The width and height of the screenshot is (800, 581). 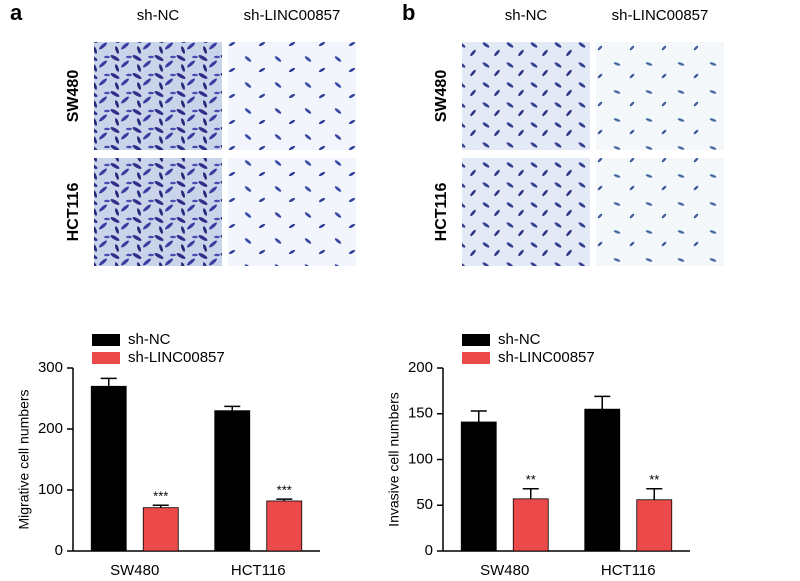 What do you see at coordinates (420, 413) in the screenshot?
I see `y-tick-label: 150` at bounding box center [420, 413].